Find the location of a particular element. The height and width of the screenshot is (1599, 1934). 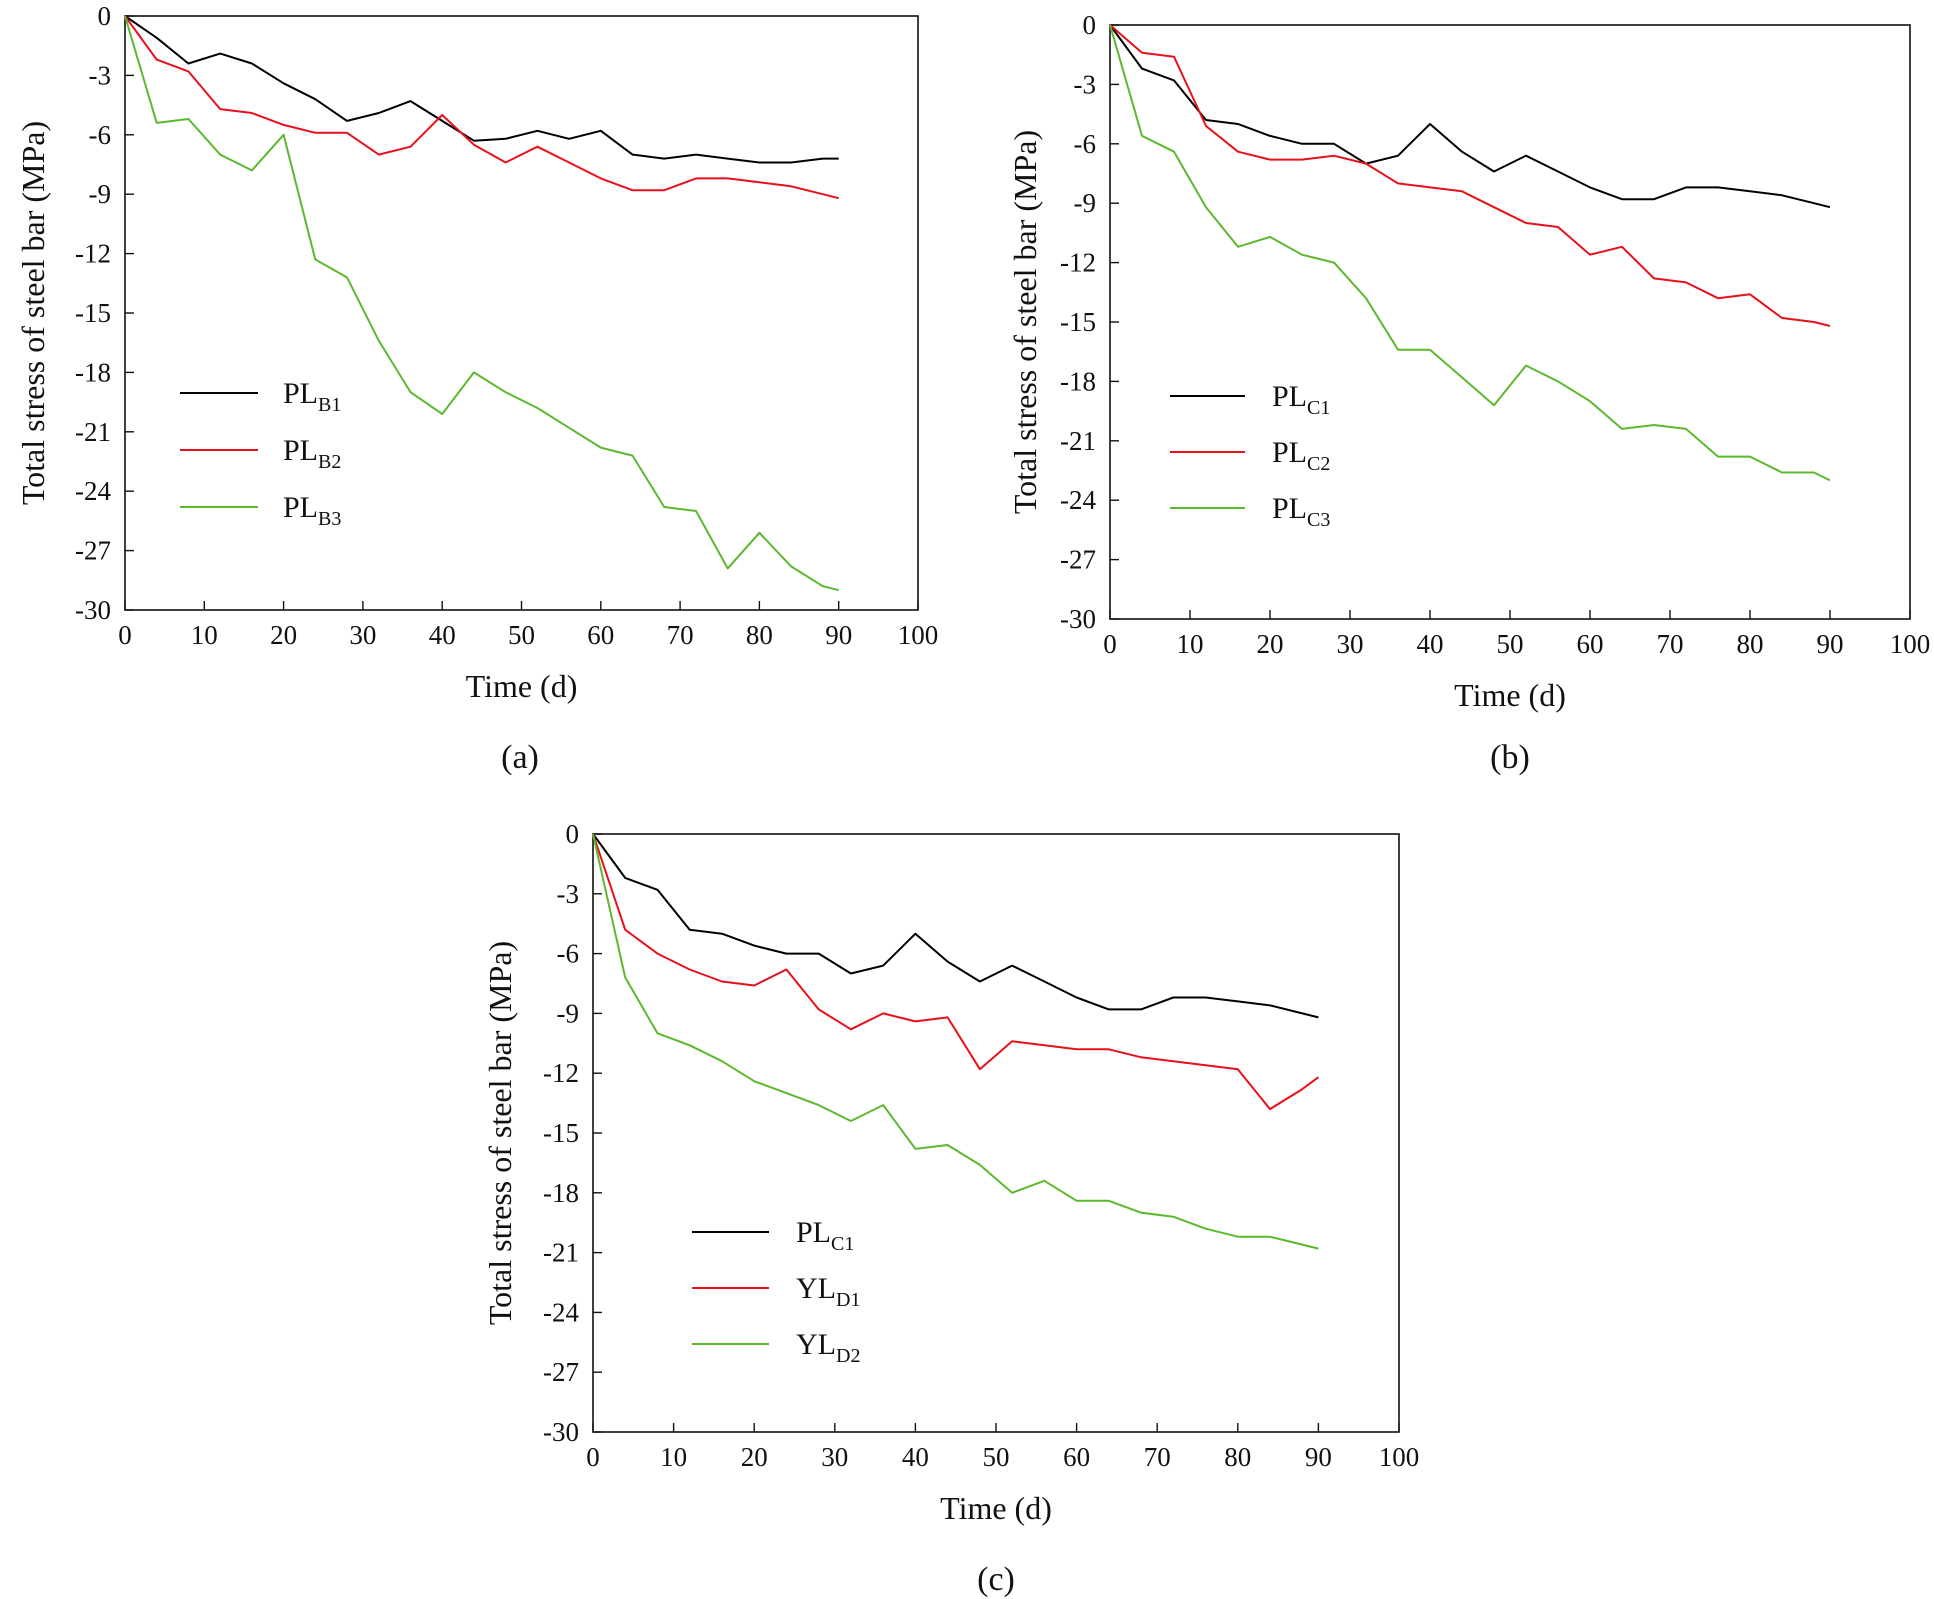

legend-entry-label: PLB2 is located at coordinates (312, 453).